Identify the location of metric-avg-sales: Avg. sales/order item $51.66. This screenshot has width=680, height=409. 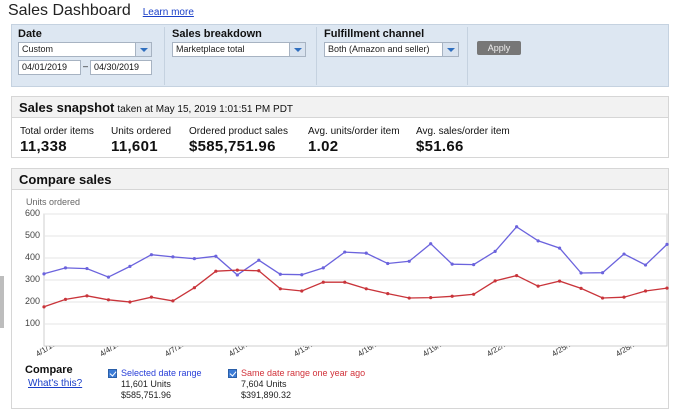
(463, 140).